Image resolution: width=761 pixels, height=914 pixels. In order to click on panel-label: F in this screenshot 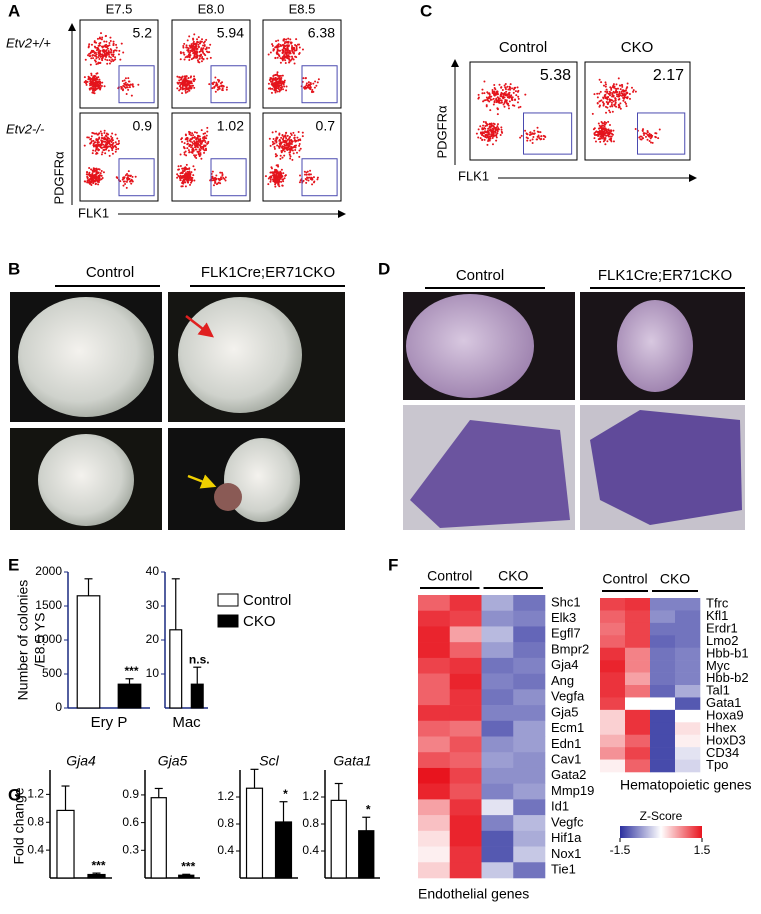, I will do `click(393, 564)`.